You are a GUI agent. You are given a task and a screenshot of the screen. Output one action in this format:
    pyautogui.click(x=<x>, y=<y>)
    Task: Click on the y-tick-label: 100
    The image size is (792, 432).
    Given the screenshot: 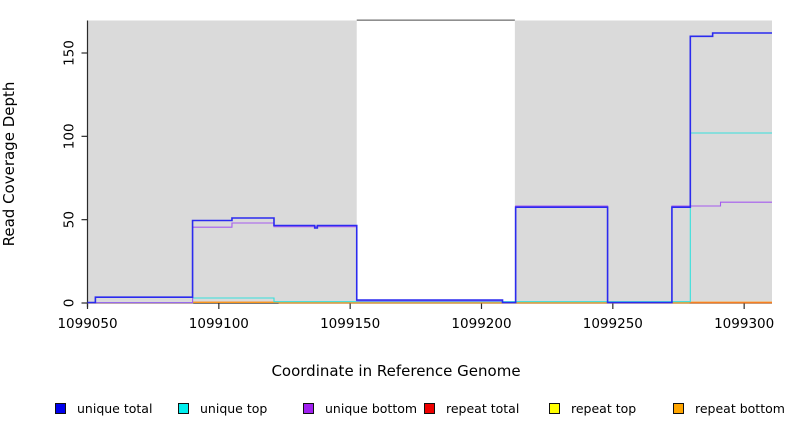 What is the action you would take?
    pyautogui.click(x=70, y=136)
    